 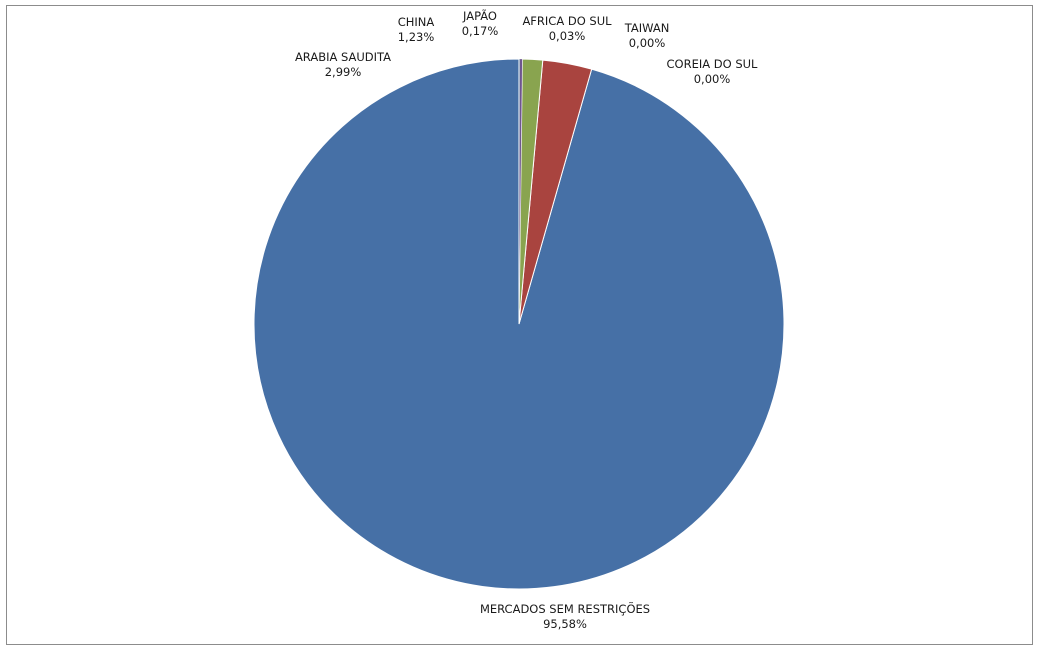 I want to click on data-label-category: COREIA DO SUL, so click(x=712, y=64).